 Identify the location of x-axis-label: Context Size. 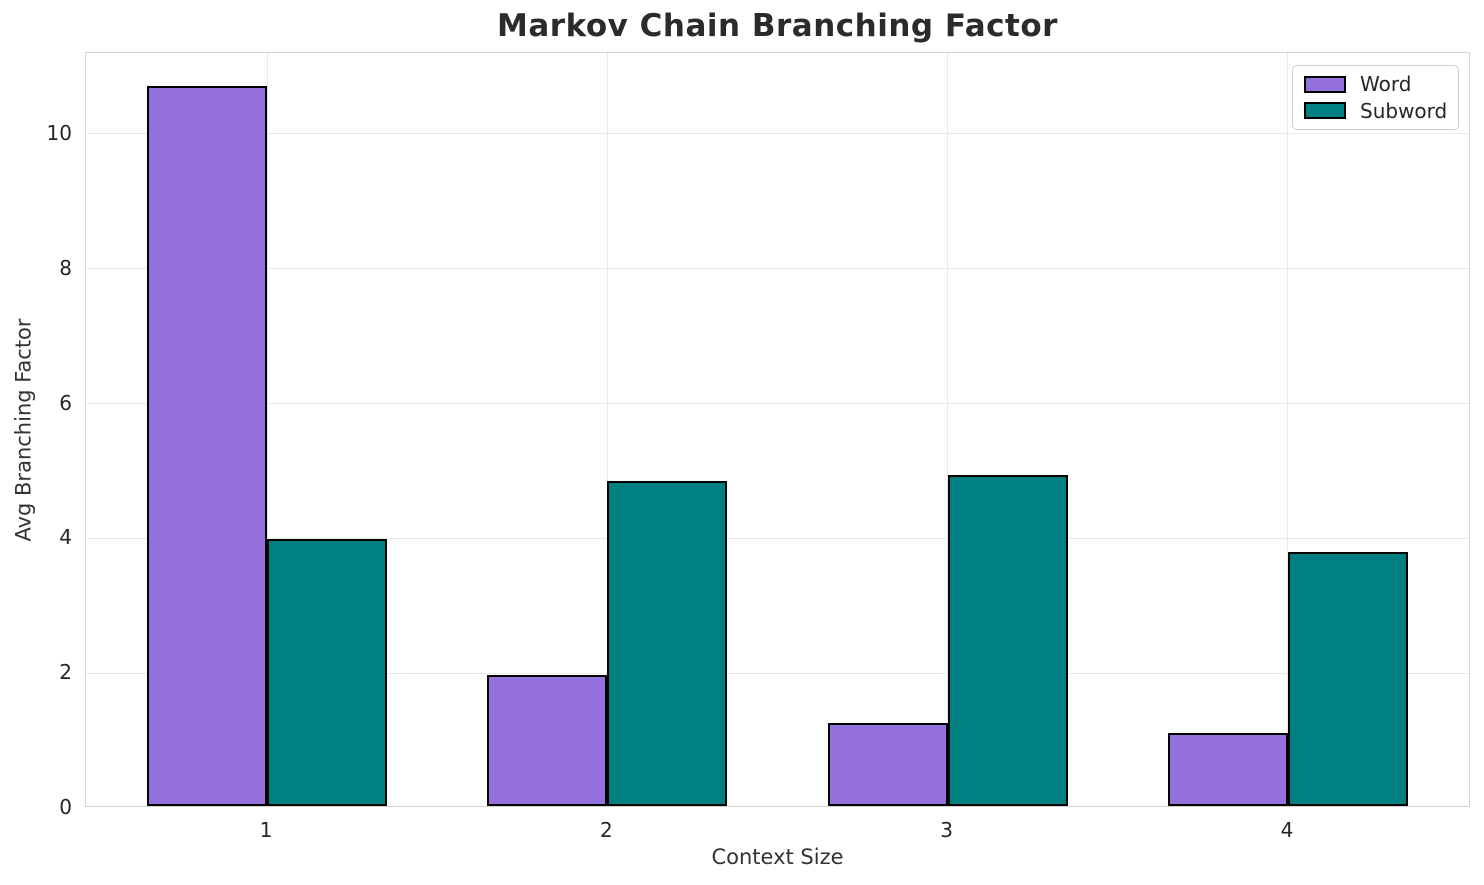
(777, 857).